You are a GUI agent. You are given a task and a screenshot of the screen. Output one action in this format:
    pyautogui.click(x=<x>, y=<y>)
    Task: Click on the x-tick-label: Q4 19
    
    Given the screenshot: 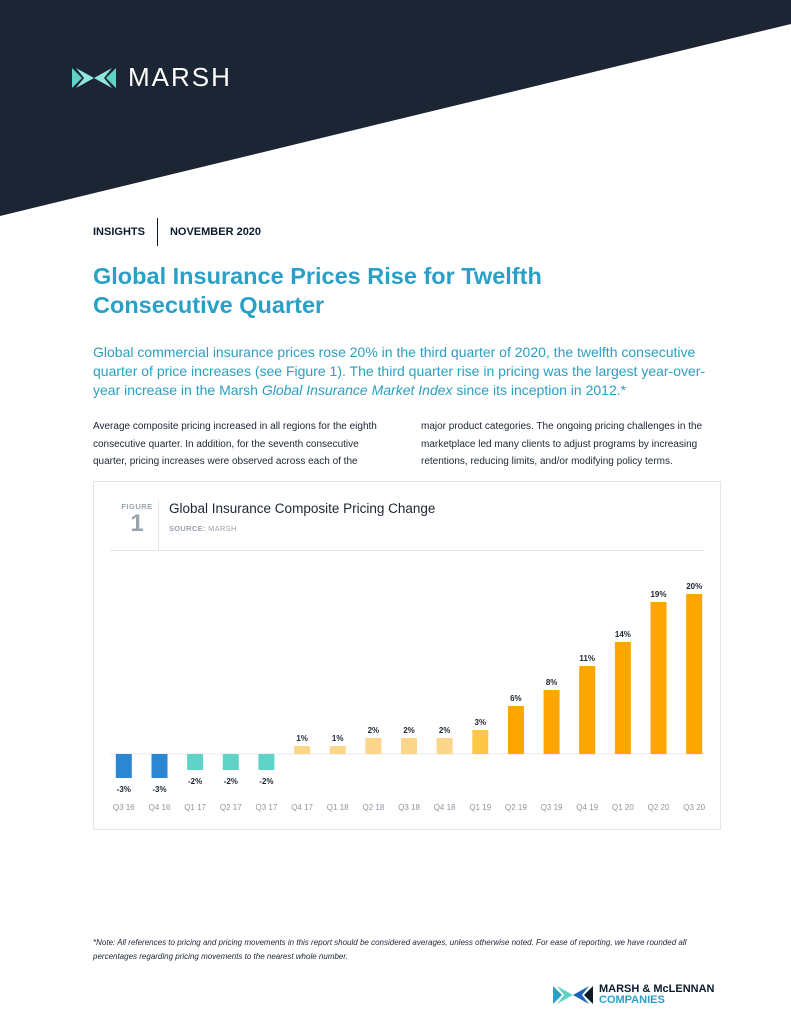 What is the action you would take?
    pyautogui.click(x=587, y=807)
    